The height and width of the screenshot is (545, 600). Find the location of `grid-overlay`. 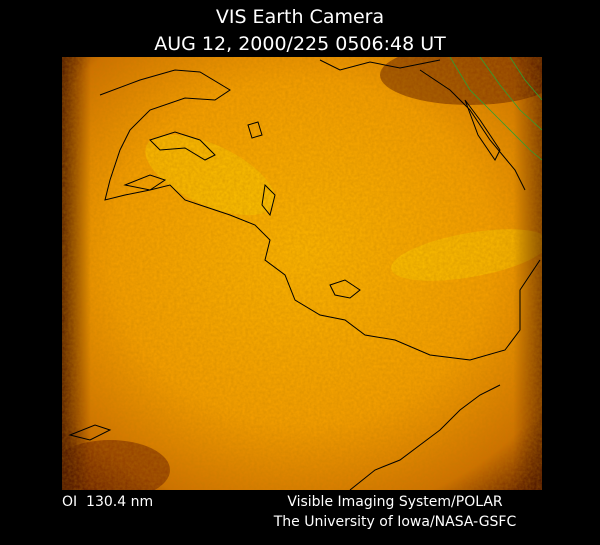

grid-overlay is located at coordinates (495, 109).